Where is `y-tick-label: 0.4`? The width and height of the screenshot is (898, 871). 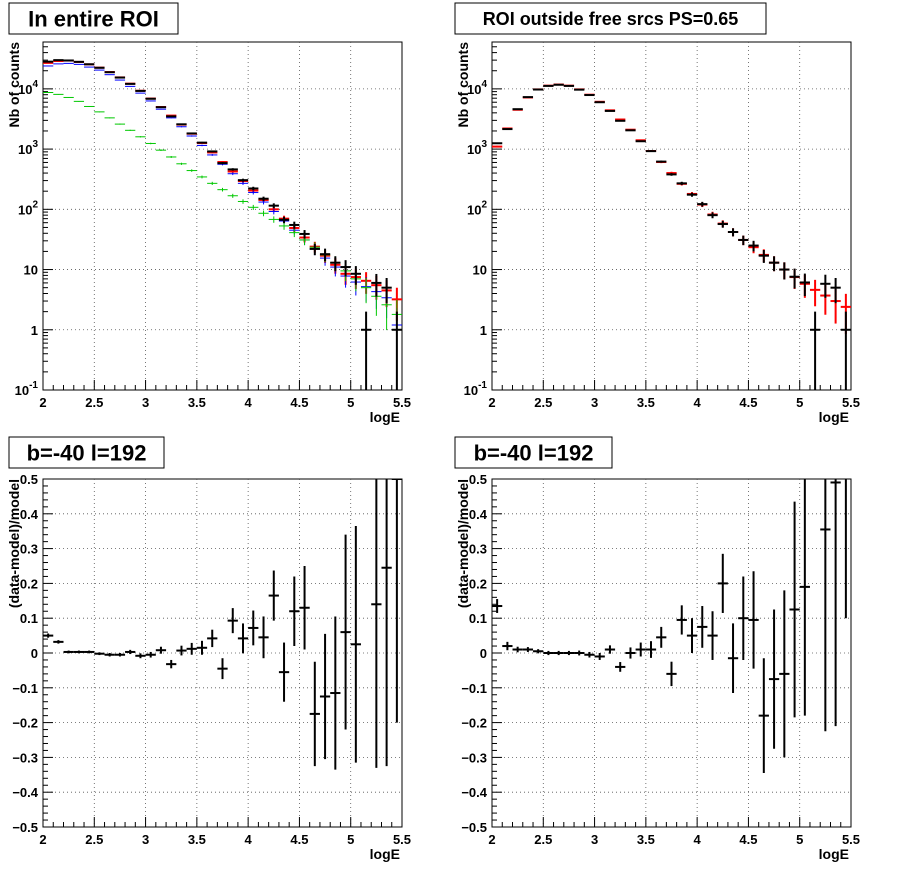
y-tick-label: 0.4 is located at coordinates (478, 514).